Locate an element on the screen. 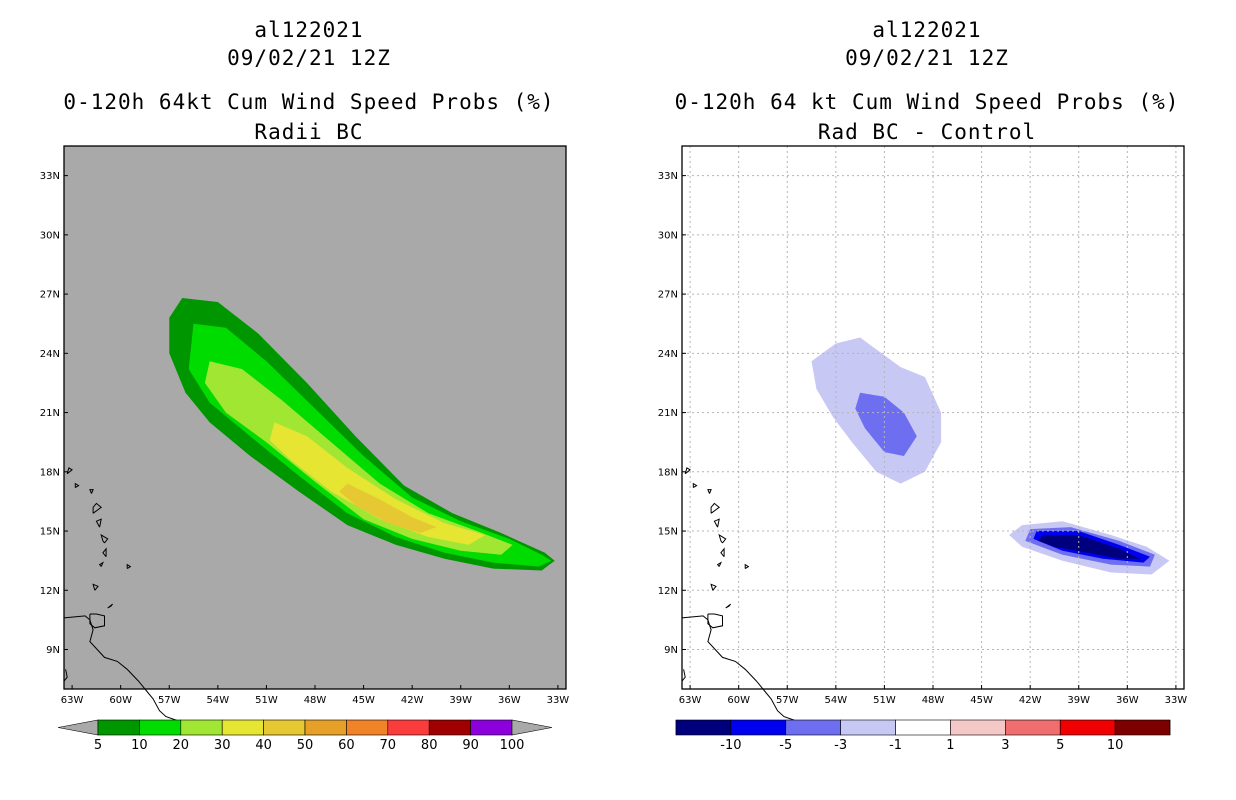  y-tick-label: 18N is located at coordinates (50, 472).